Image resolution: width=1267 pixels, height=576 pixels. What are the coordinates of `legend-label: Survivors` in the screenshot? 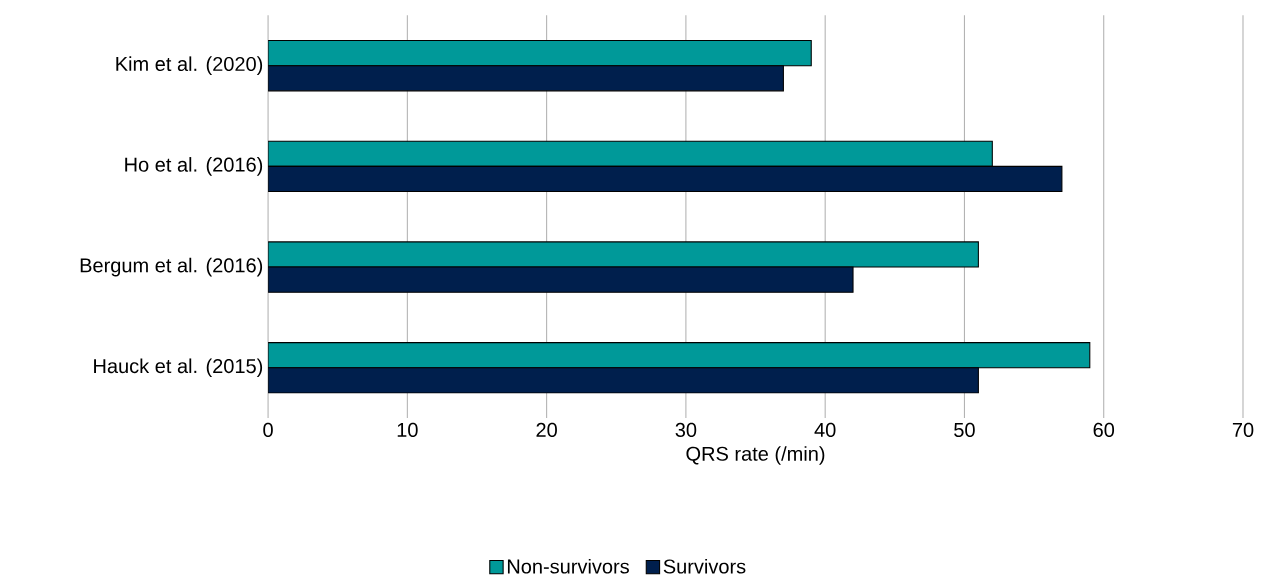 It's located at (704, 566).